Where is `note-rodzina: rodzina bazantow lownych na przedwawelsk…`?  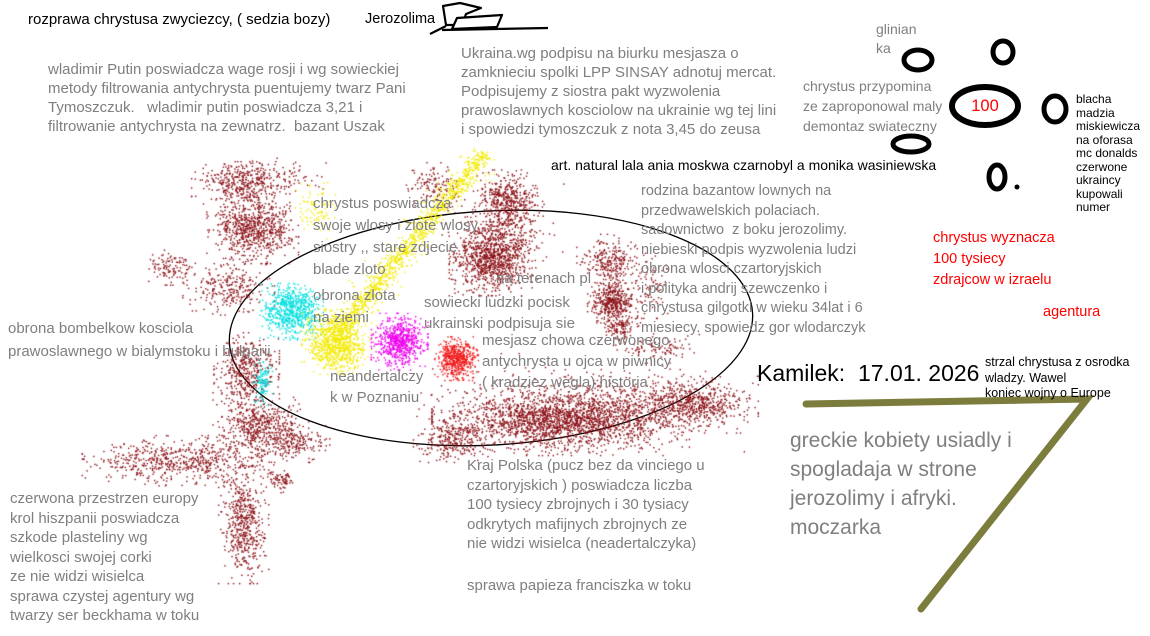
note-rodzina: rodzina bazantow lownych na przedwawelsk… is located at coordinates (753, 259).